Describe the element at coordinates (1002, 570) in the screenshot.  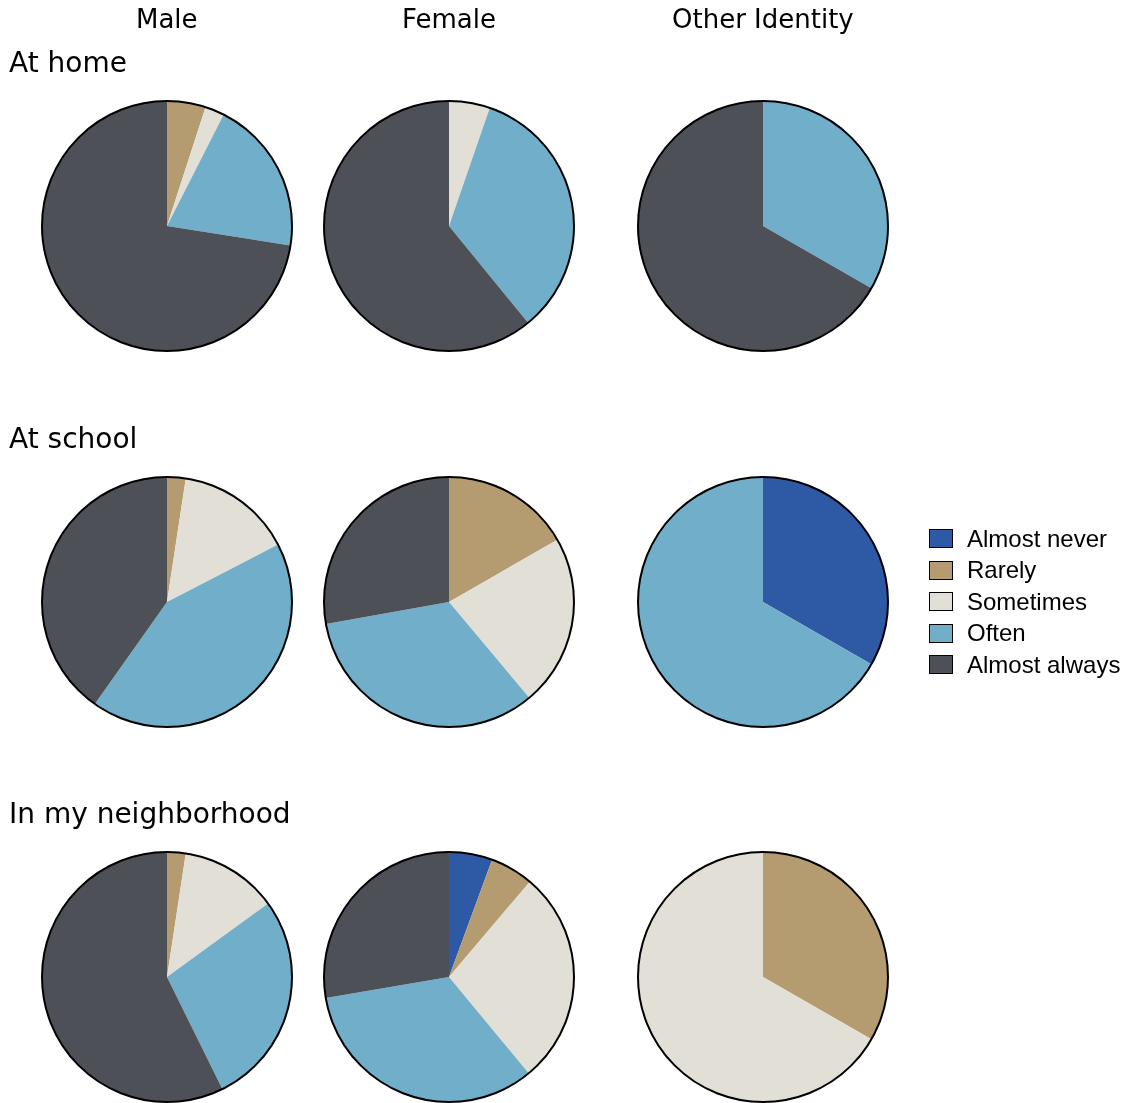
I see `legend-label: Rarely` at that location.